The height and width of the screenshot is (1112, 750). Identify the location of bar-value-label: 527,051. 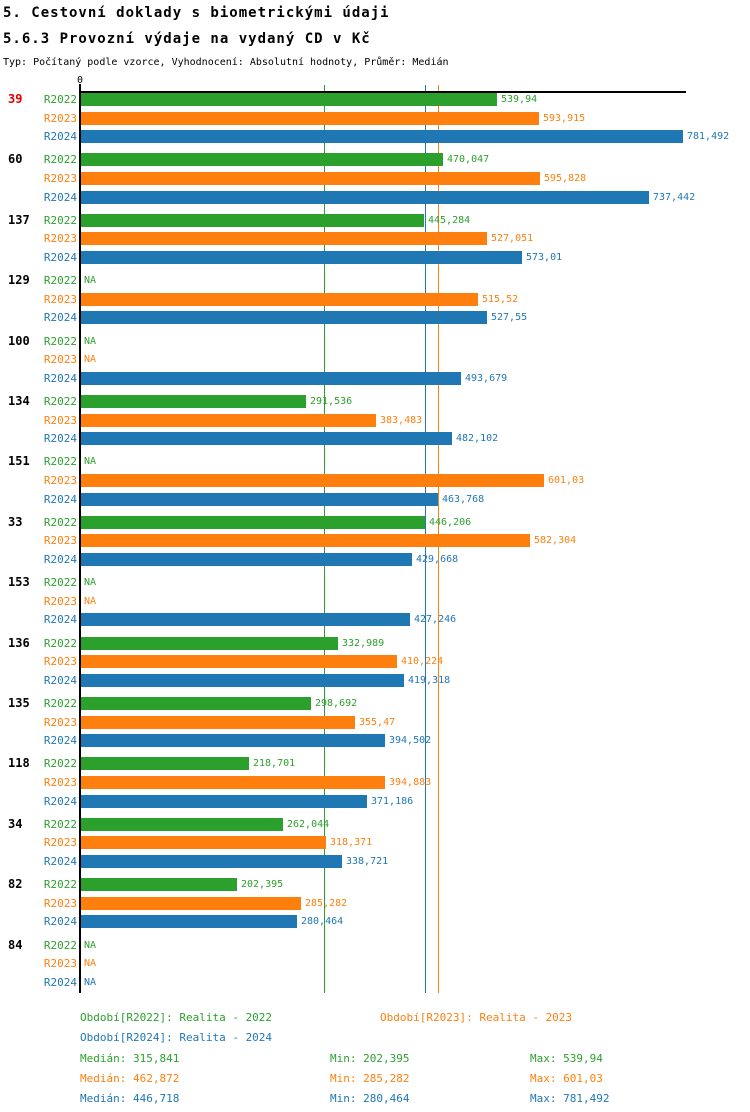
(512, 238).